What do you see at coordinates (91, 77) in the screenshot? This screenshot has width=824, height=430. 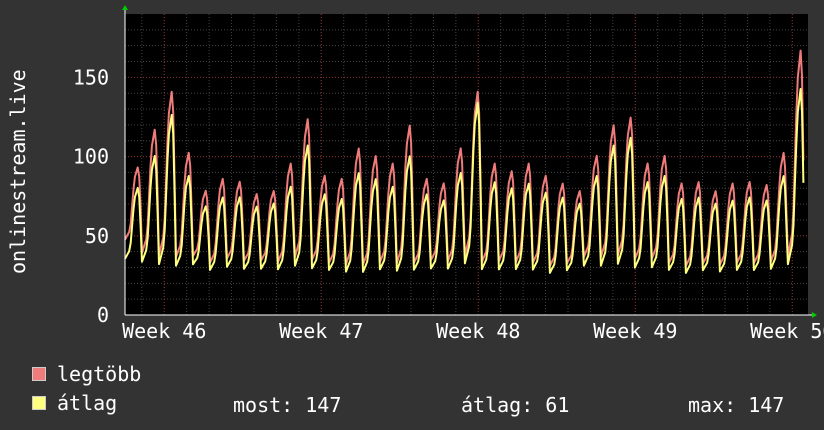 I see `y-tick-label: 150` at bounding box center [91, 77].